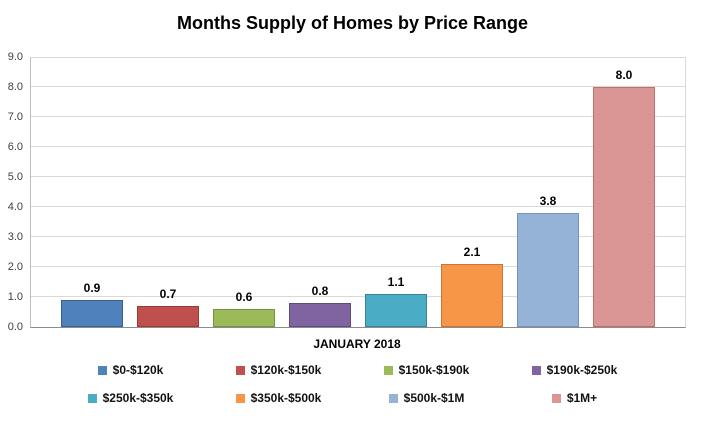 The height and width of the screenshot is (423, 705). I want to click on bar-slot: 0.8, so click(320, 192).